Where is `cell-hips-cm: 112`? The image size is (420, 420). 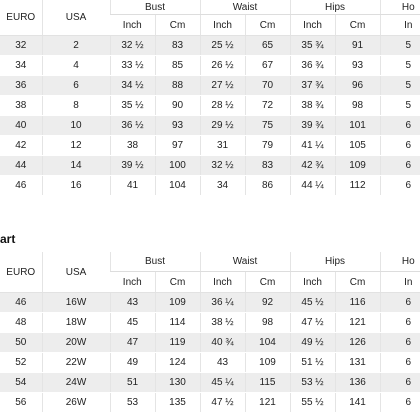
cell-hips-cm: 112 is located at coordinates (357, 185).